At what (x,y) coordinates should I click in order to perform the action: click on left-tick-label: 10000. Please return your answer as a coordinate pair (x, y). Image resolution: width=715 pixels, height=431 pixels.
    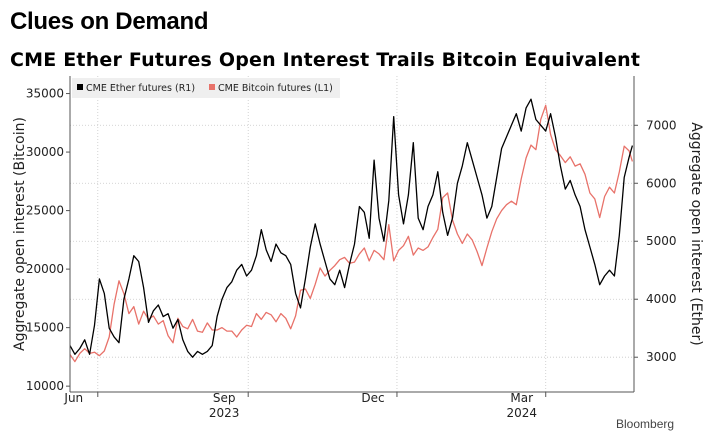
    Looking at the image, I should click on (45, 386).